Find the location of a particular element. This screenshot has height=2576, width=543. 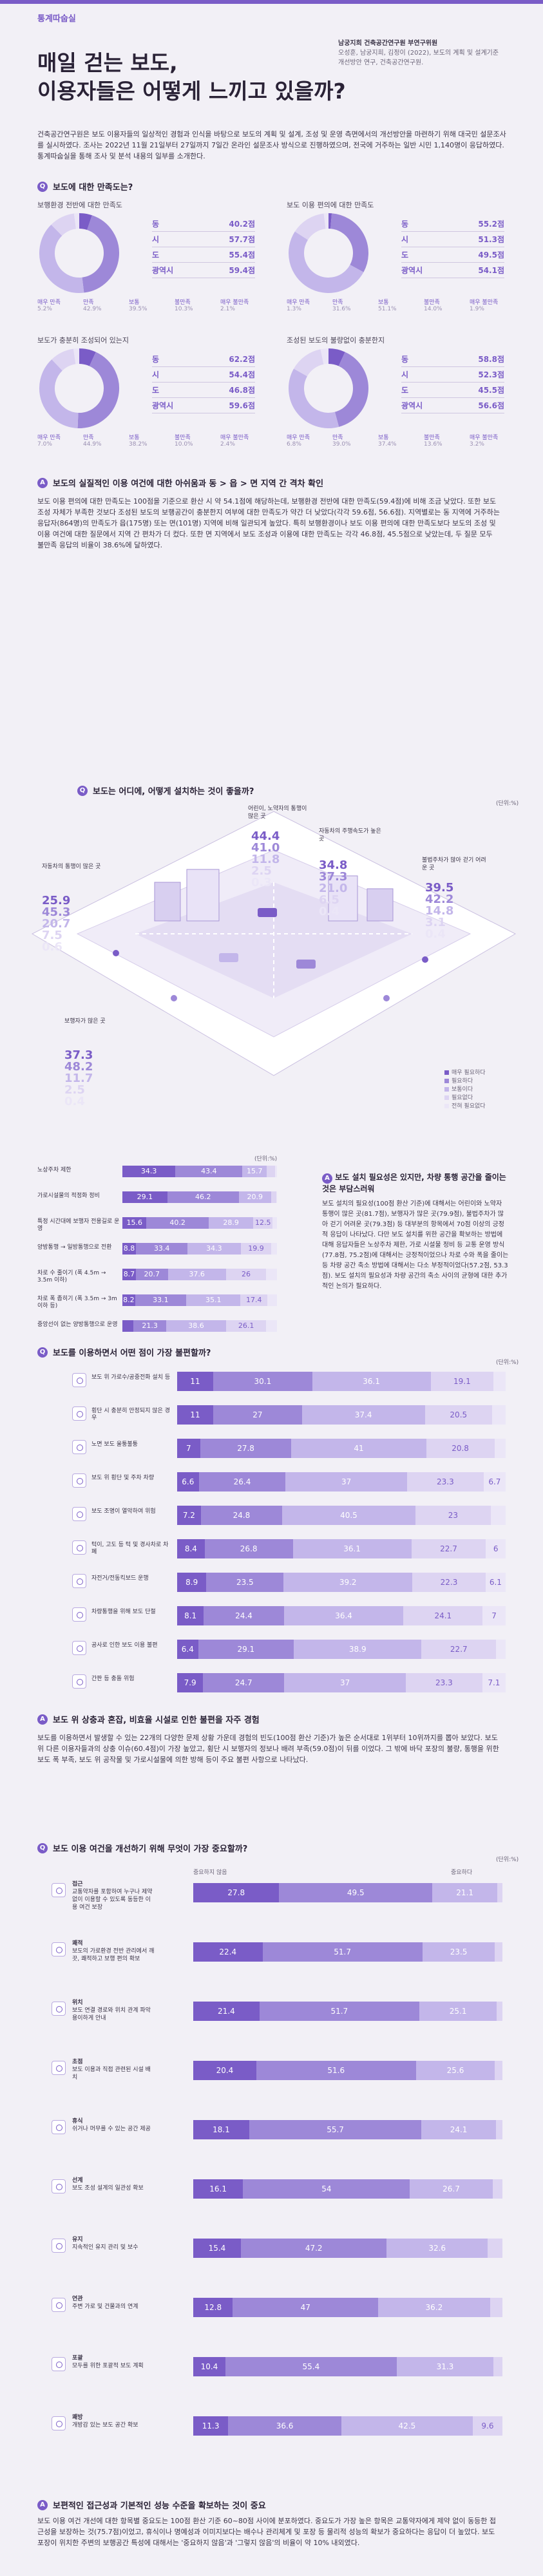

legend-row: 도 46.8점 is located at coordinates (204, 390).